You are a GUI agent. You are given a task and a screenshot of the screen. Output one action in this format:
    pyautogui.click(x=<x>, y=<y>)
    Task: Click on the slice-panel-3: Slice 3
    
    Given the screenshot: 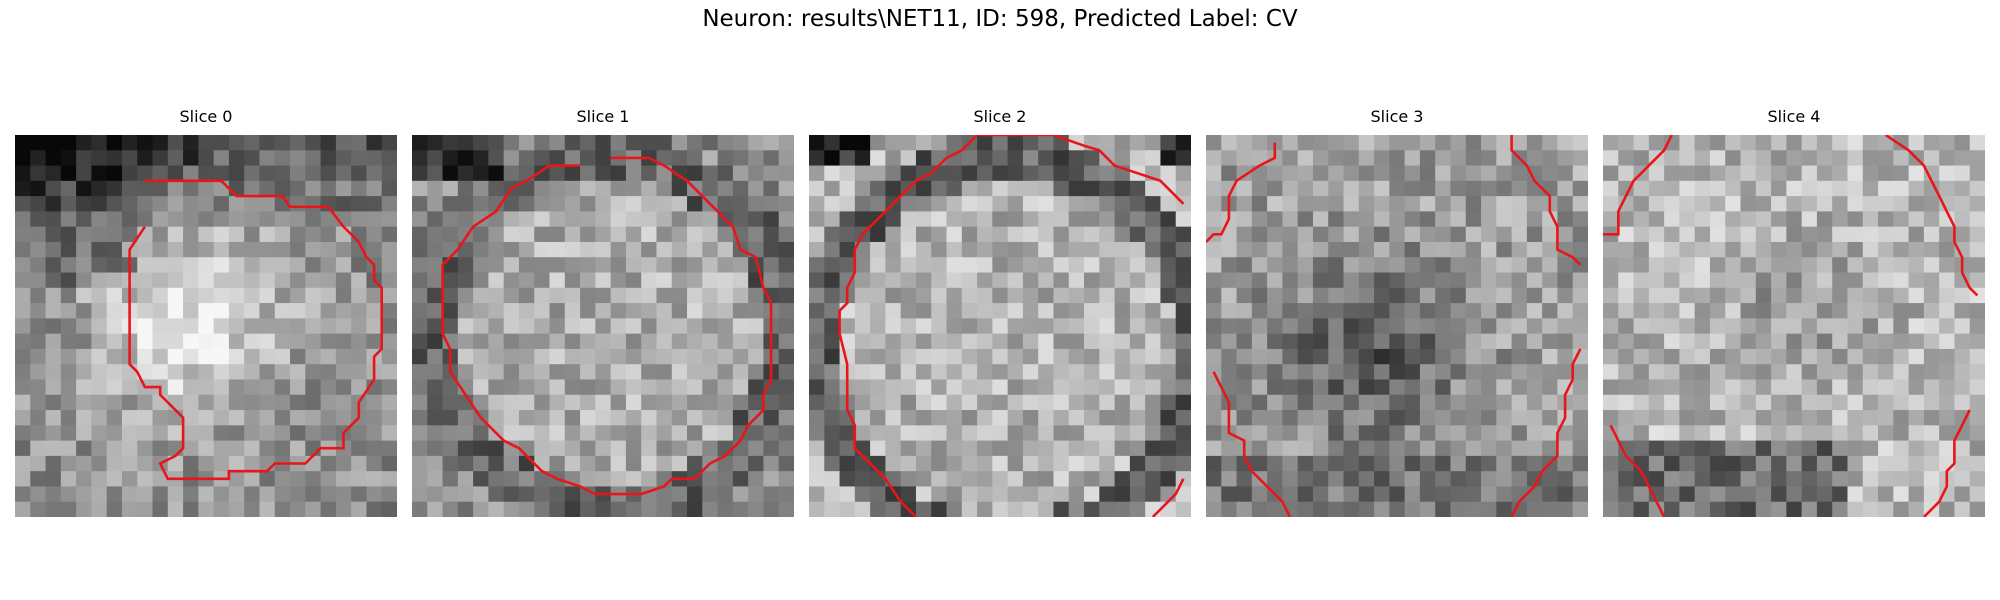 What is the action you would take?
    pyautogui.click(x=1397, y=311)
    